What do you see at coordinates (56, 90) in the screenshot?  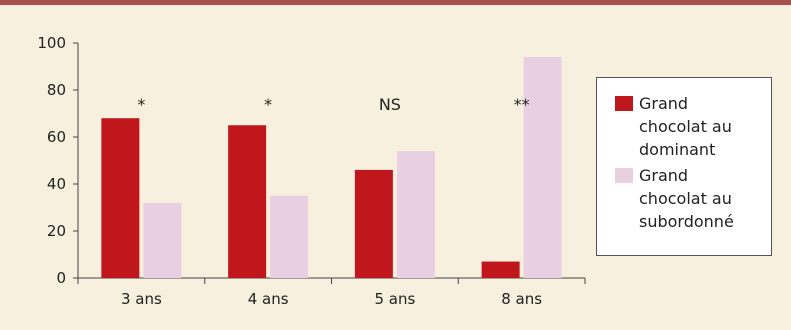 I see `y-tick-label: 80` at bounding box center [56, 90].